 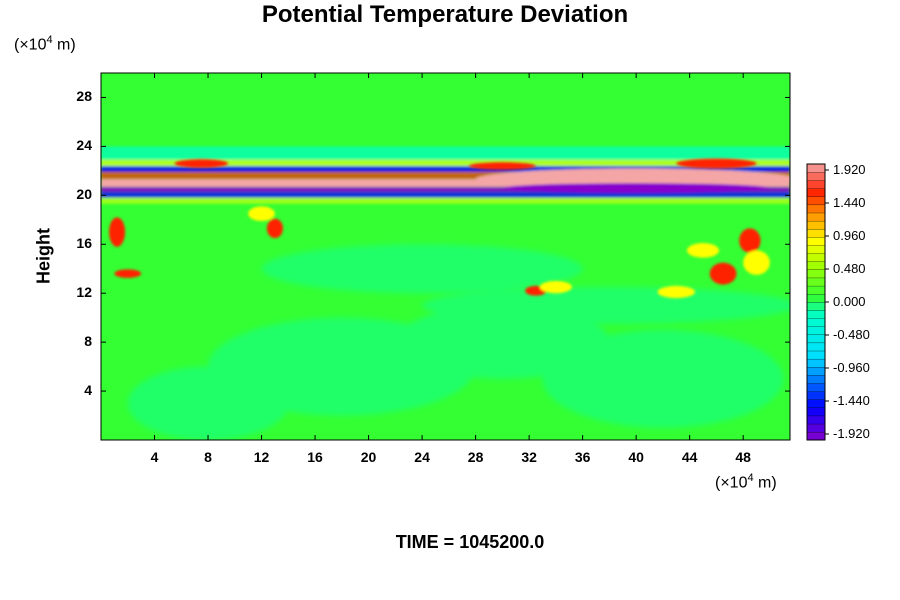 I want to click on colorbar-tick-label: -1.920, so click(x=851, y=433).